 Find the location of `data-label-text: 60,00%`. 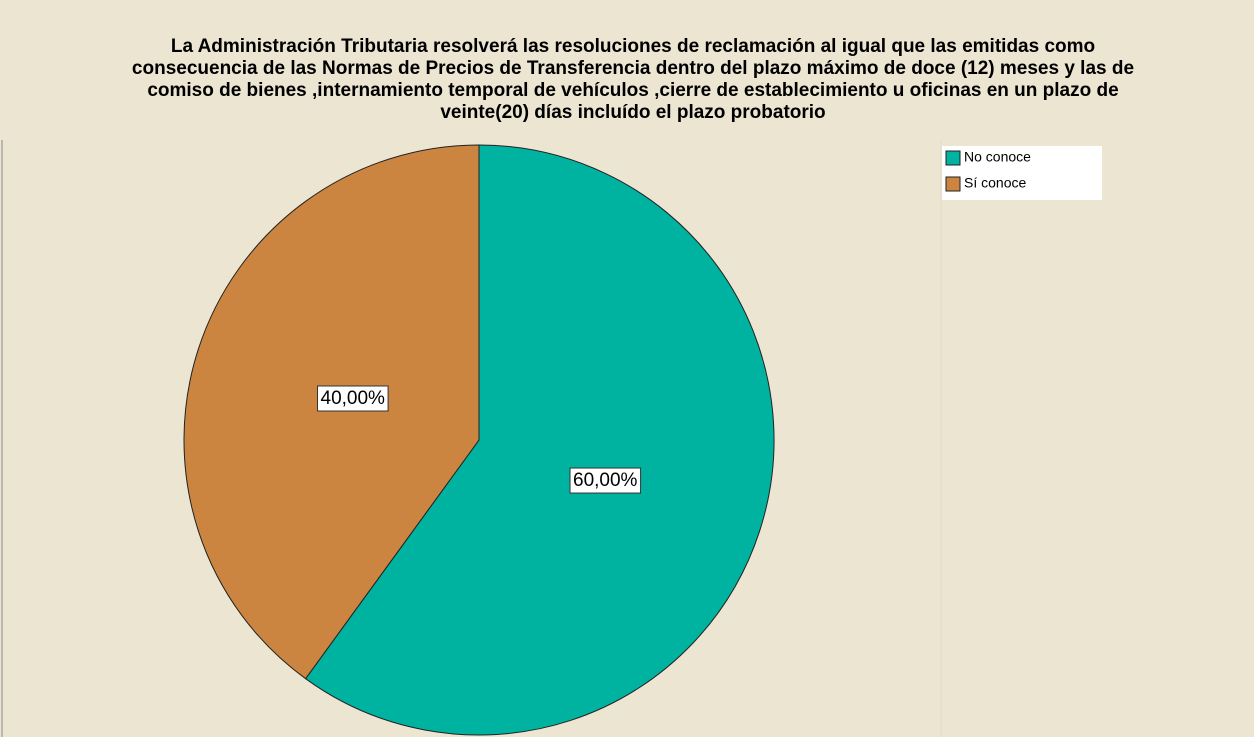

data-label-text: 60,00% is located at coordinates (605, 480).